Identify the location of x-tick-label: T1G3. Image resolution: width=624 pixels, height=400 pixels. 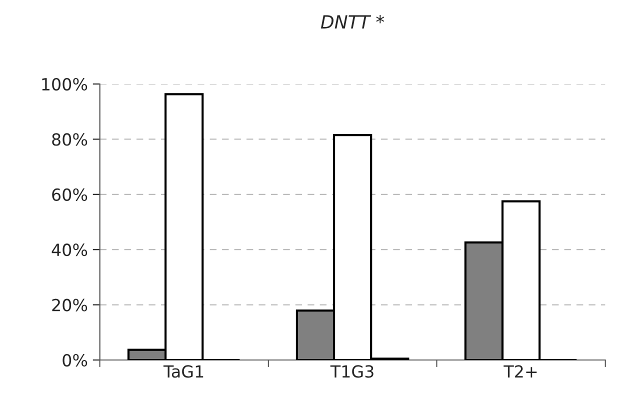
(352, 371).